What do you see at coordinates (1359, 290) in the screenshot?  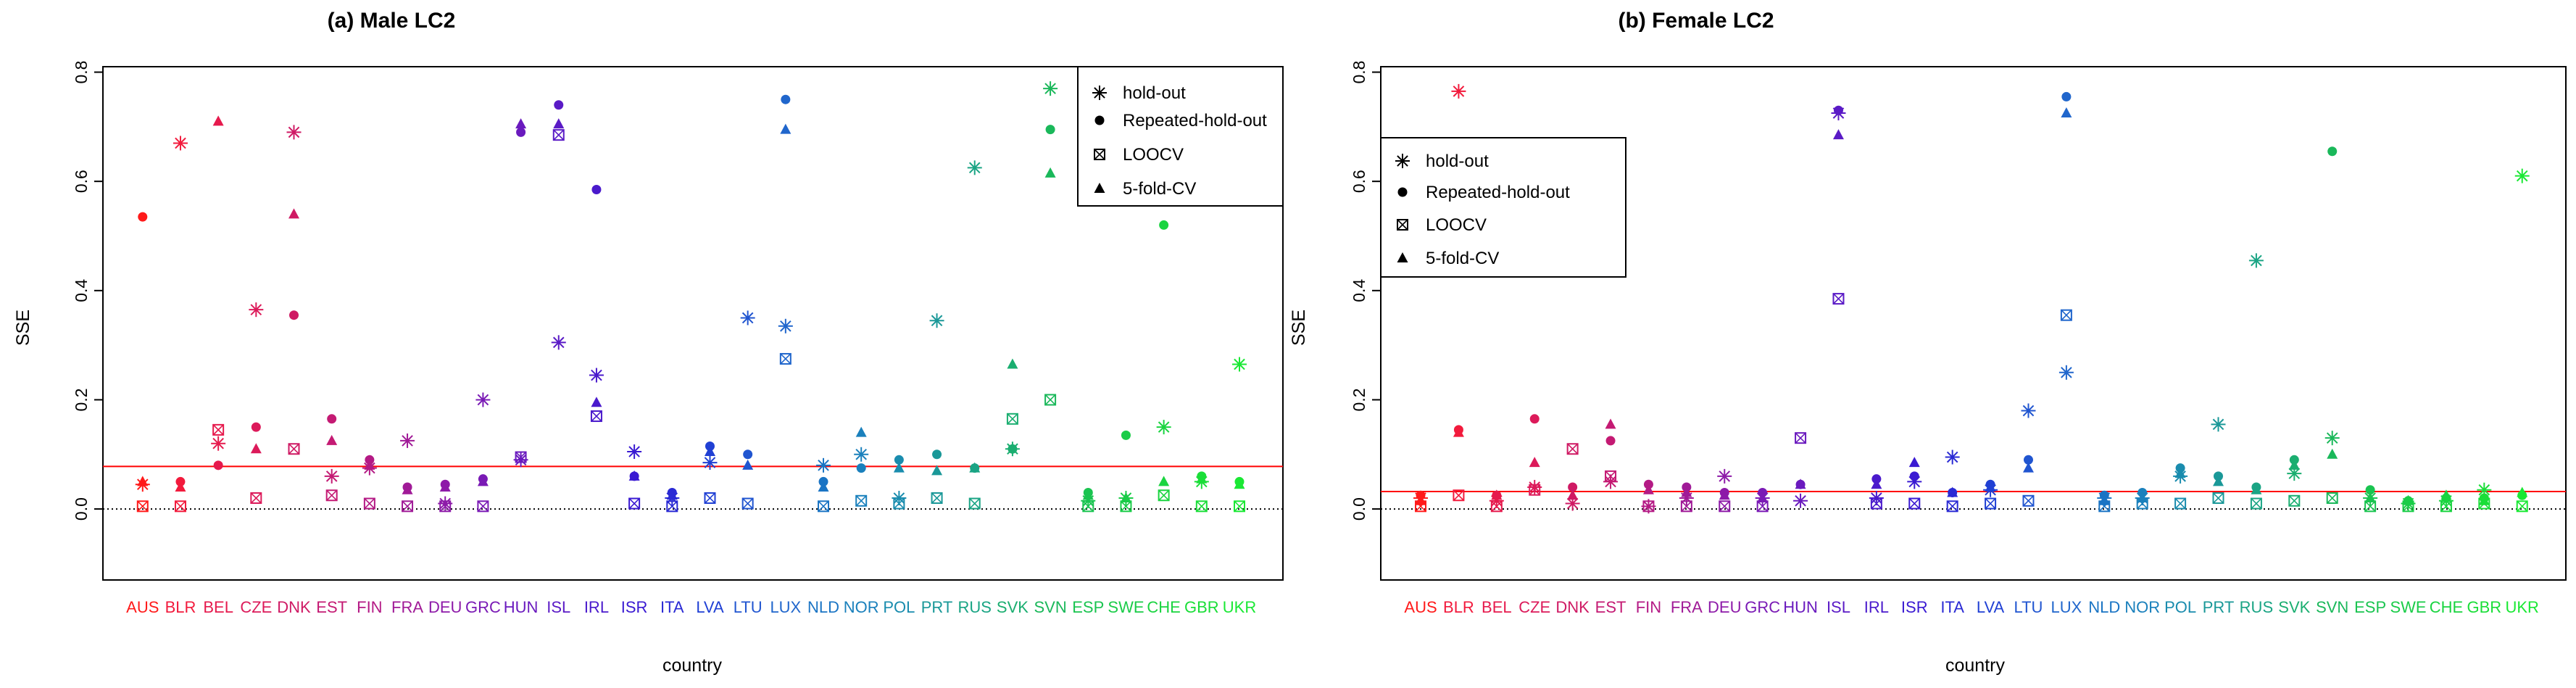 I see `y-tick-label: 0.4` at bounding box center [1359, 290].